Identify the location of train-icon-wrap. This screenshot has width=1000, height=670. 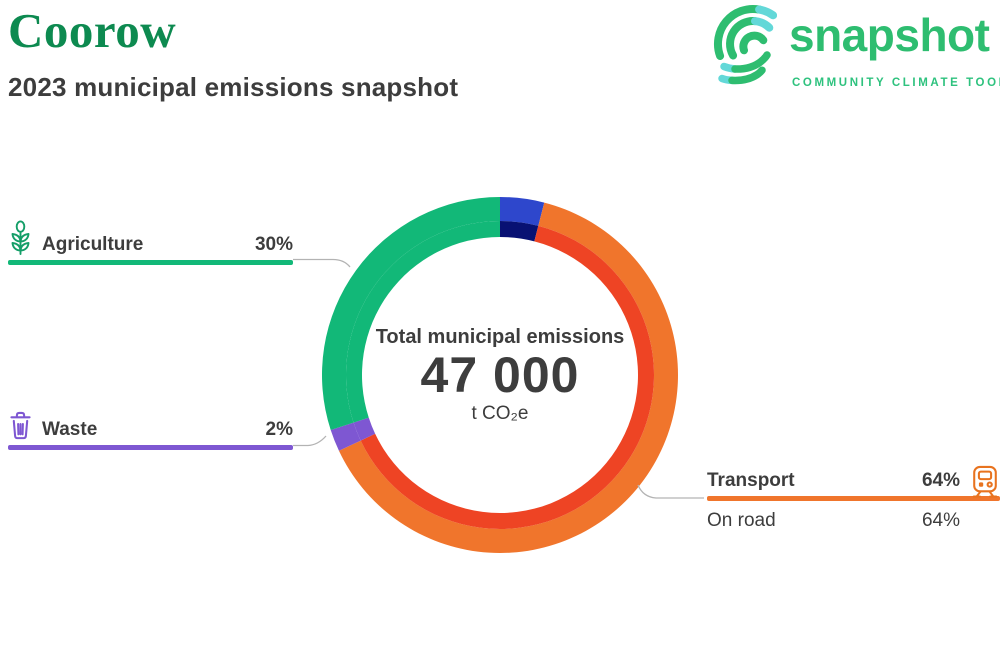
(985, 483).